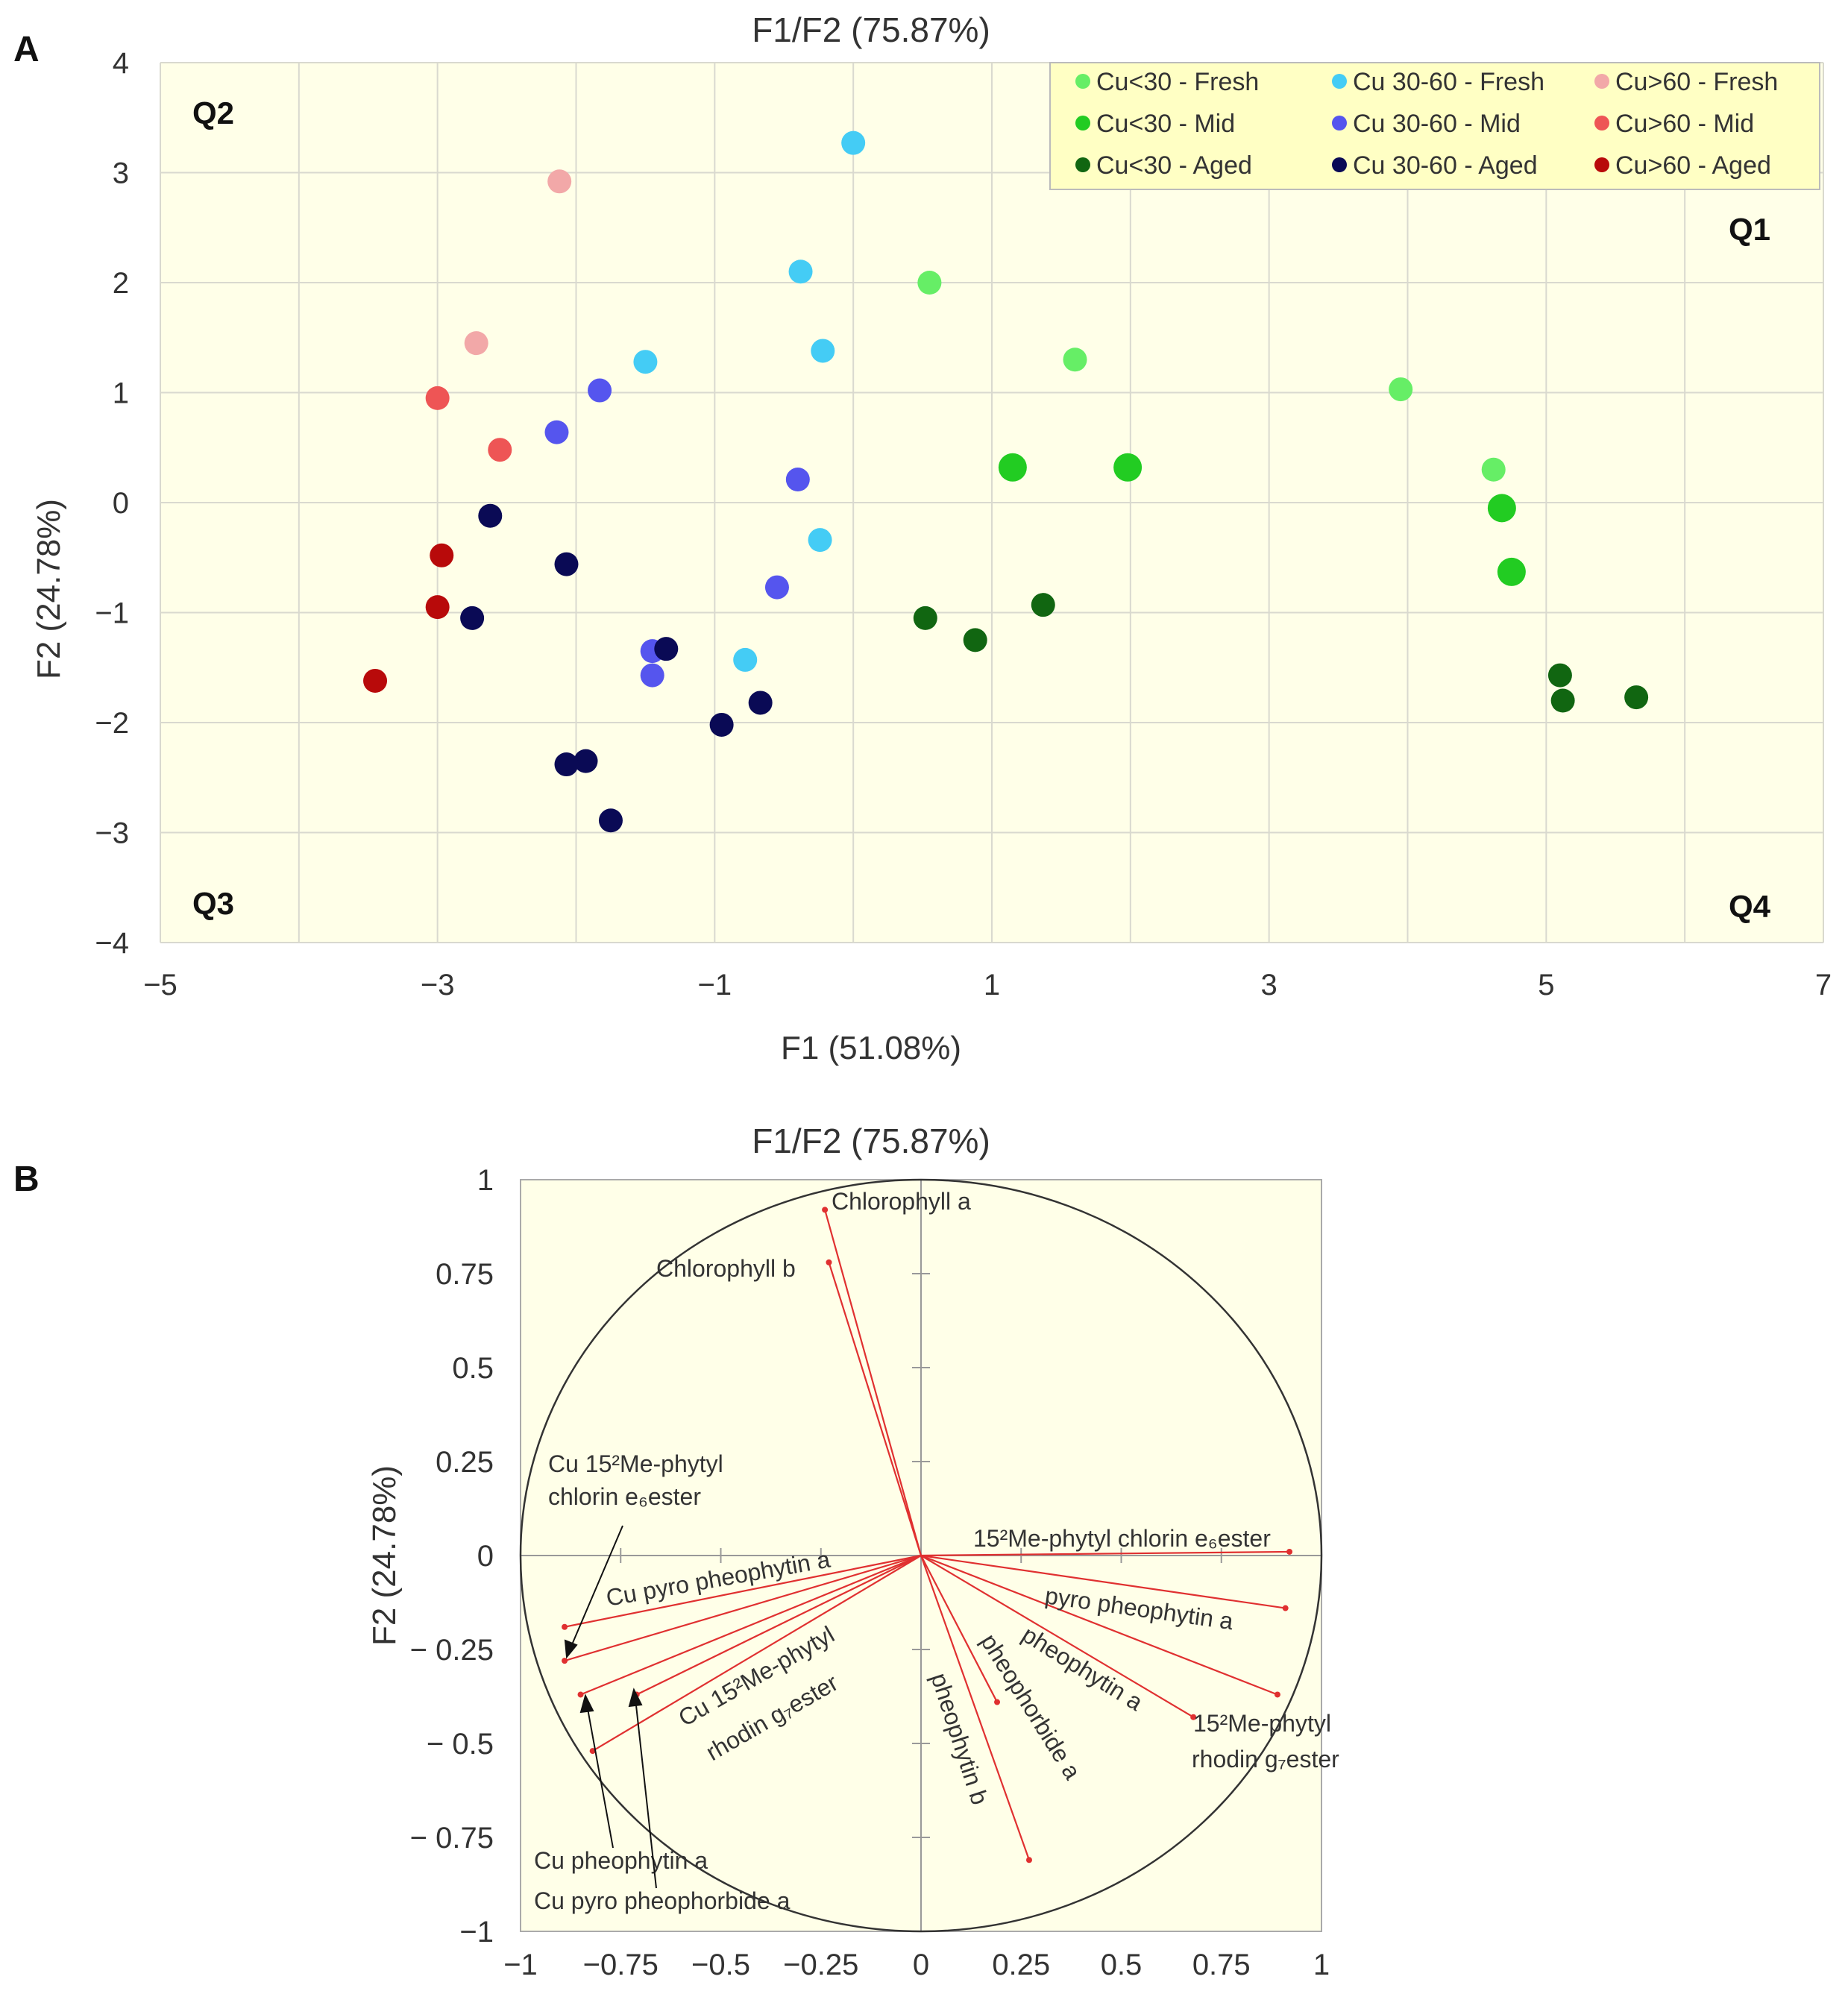 This screenshot has width=1848, height=1994. I want to click on label-chlorophyll-a: Chlorophyll a, so click(901, 1201).